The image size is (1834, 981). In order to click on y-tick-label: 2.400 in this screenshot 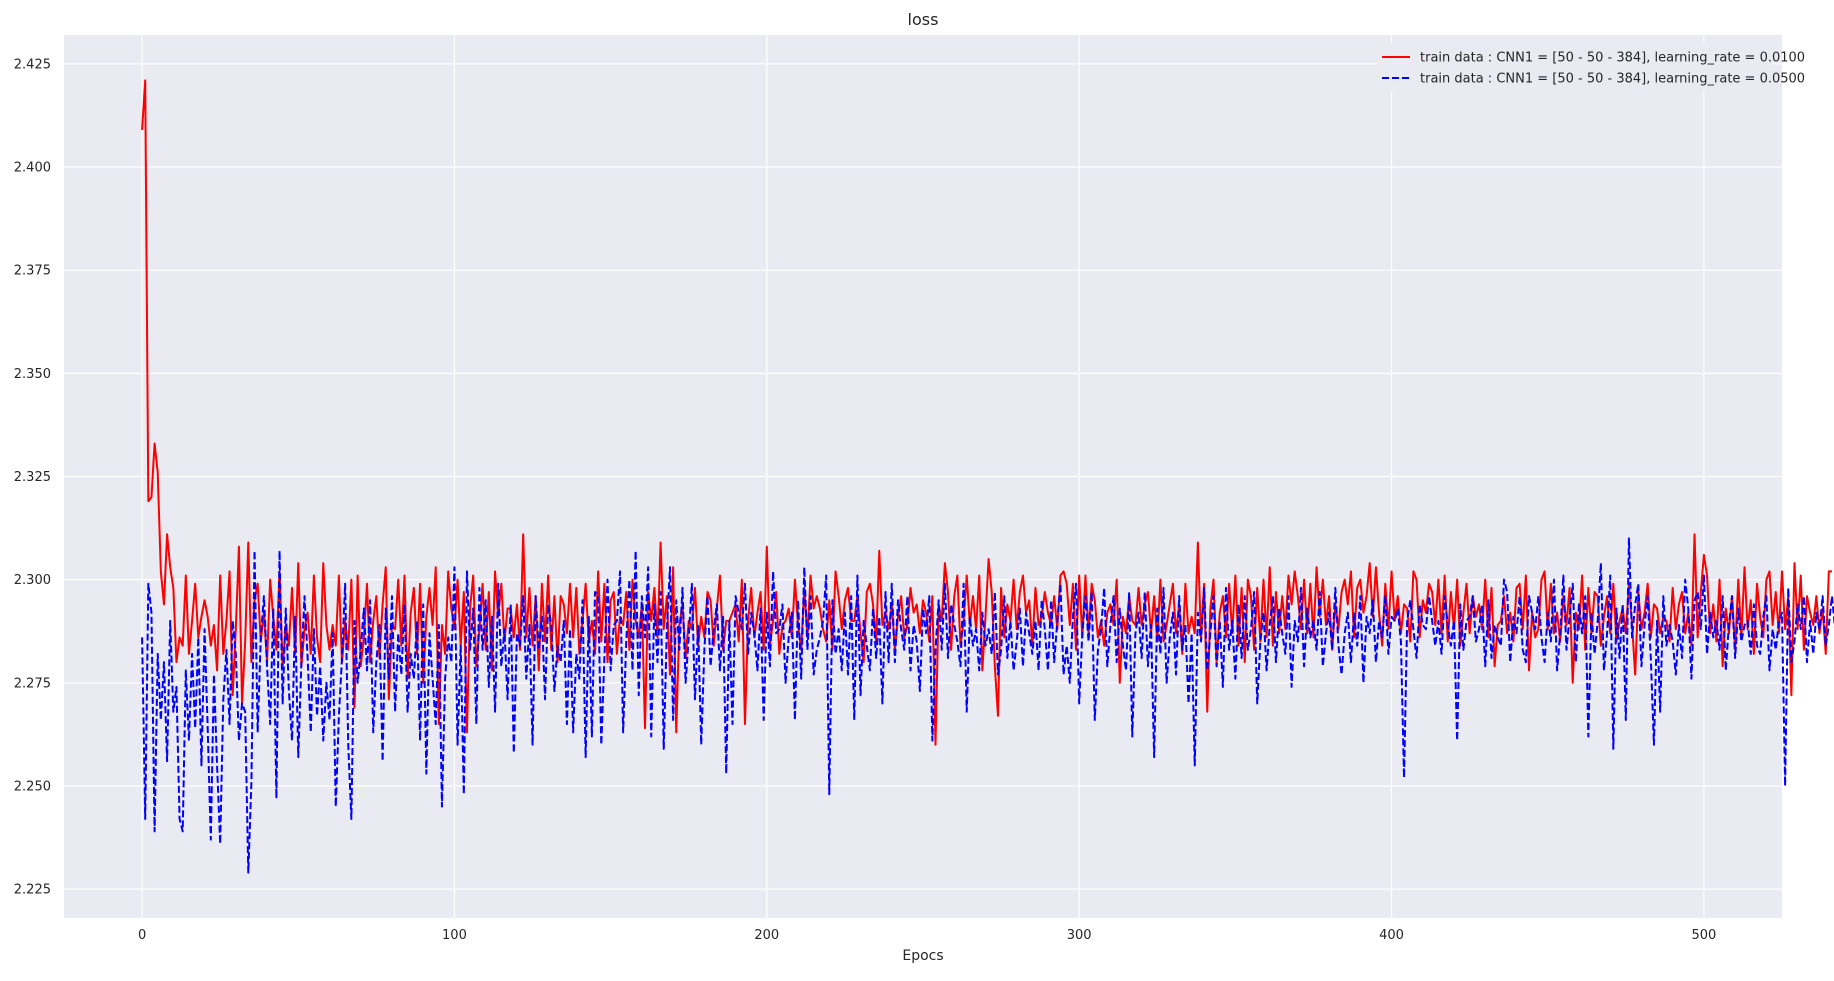, I will do `click(32, 168)`.